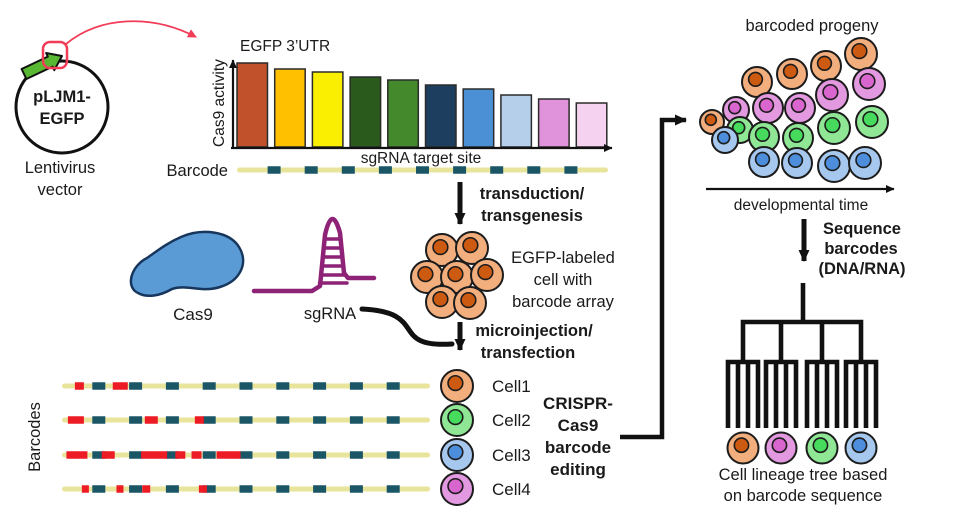 The height and width of the screenshot is (514, 960). What do you see at coordinates (801, 205) in the screenshot?
I see `developmental-time-label: developmental time` at bounding box center [801, 205].